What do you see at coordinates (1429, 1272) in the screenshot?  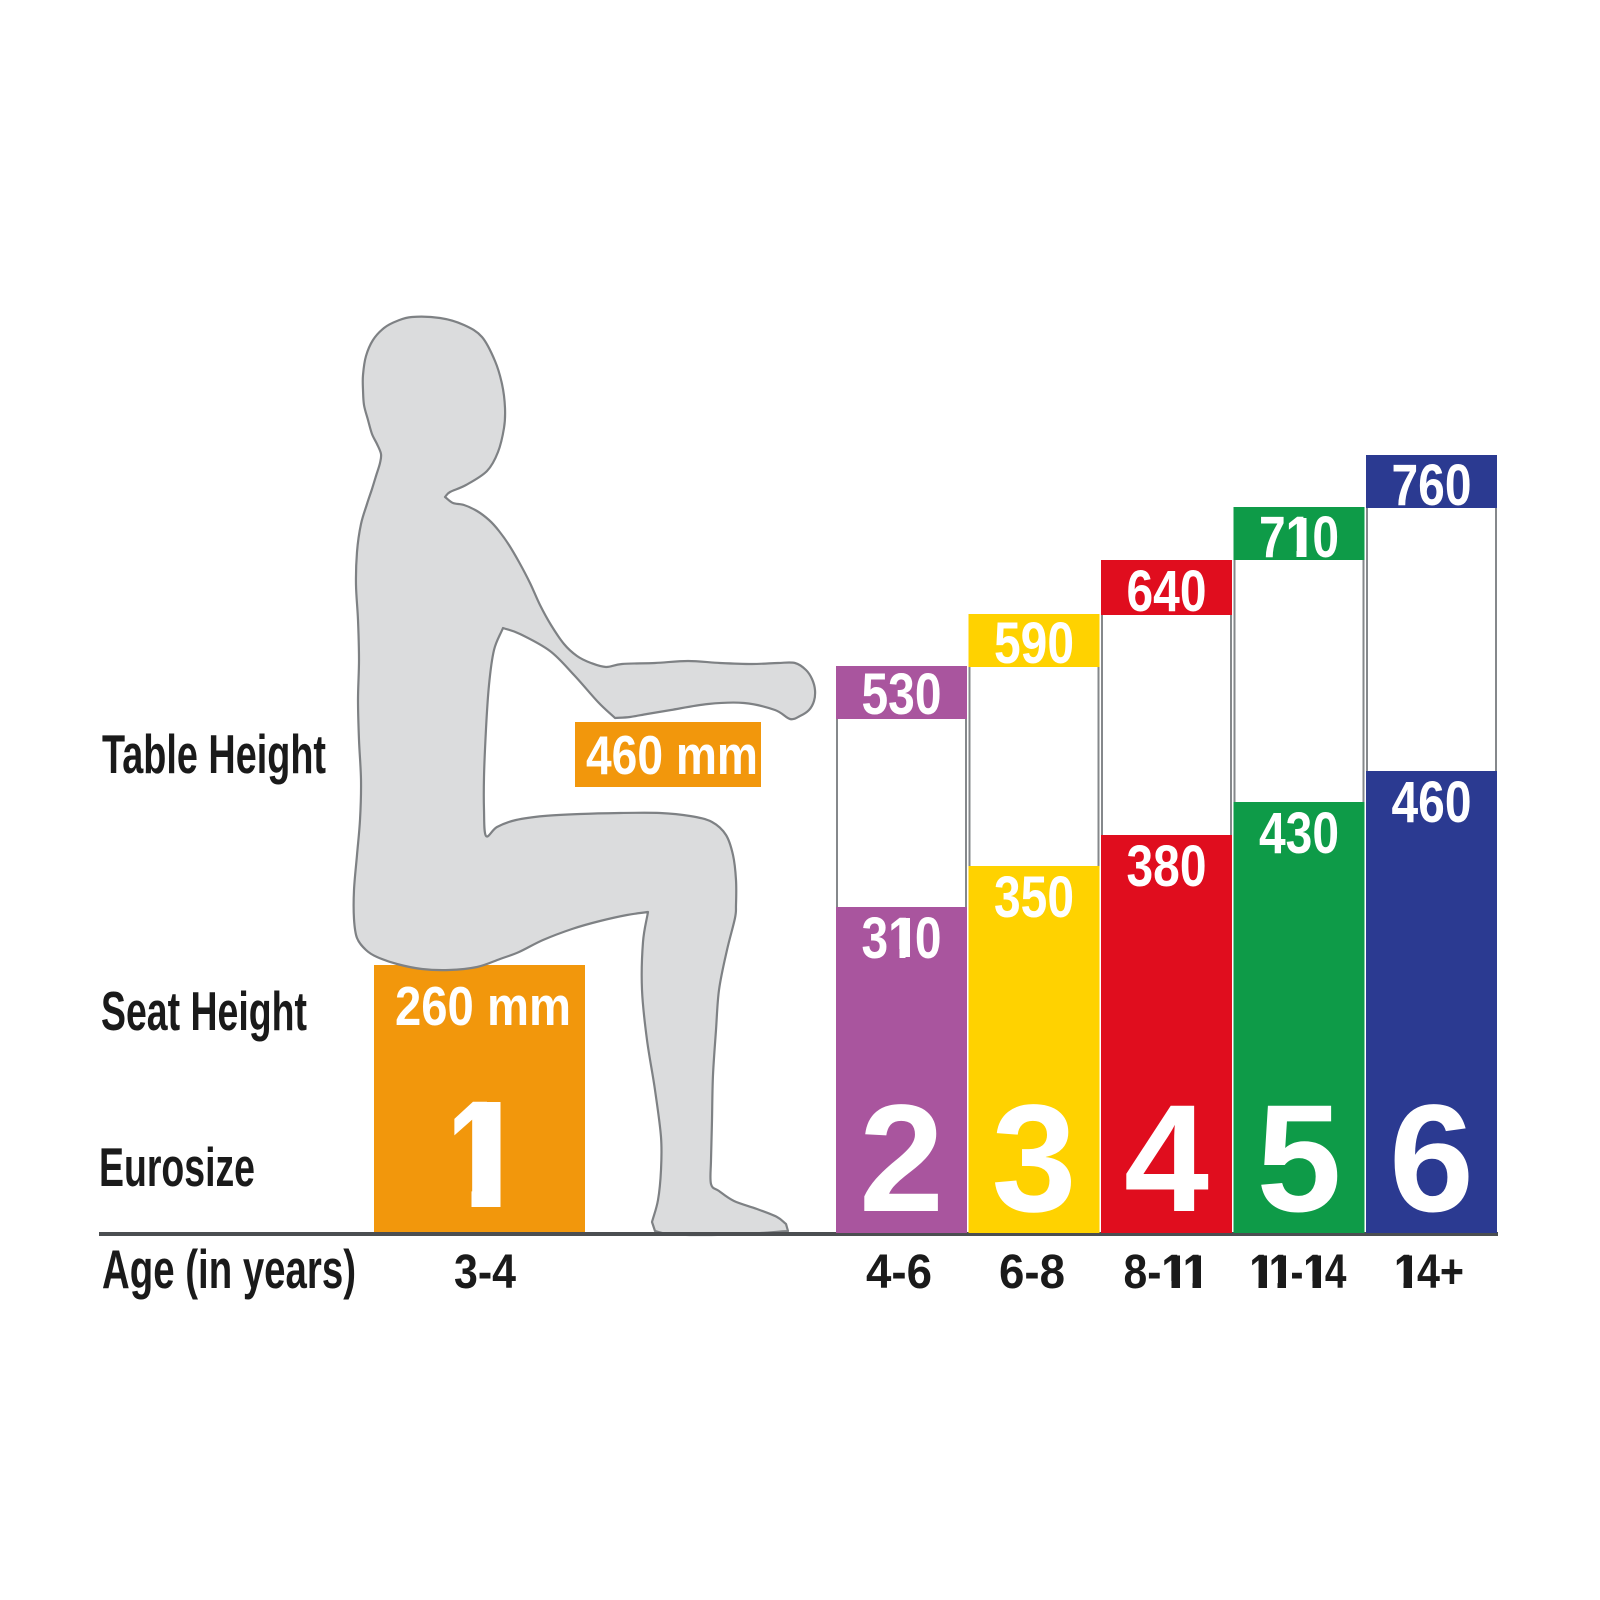 I see `svg-text: 14+` at bounding box center [1429, 1272].